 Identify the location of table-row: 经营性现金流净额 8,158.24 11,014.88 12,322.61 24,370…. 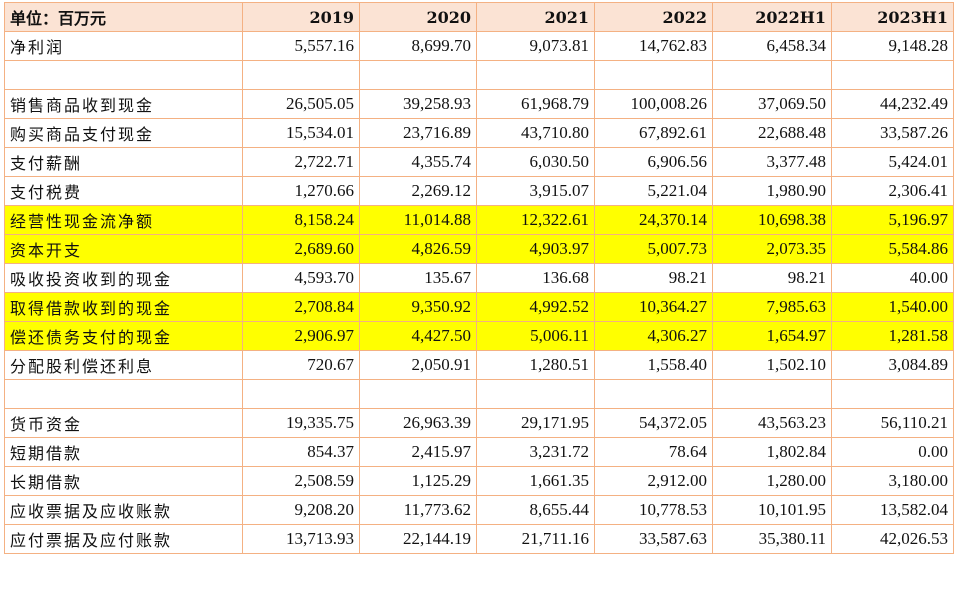
(479, 220).